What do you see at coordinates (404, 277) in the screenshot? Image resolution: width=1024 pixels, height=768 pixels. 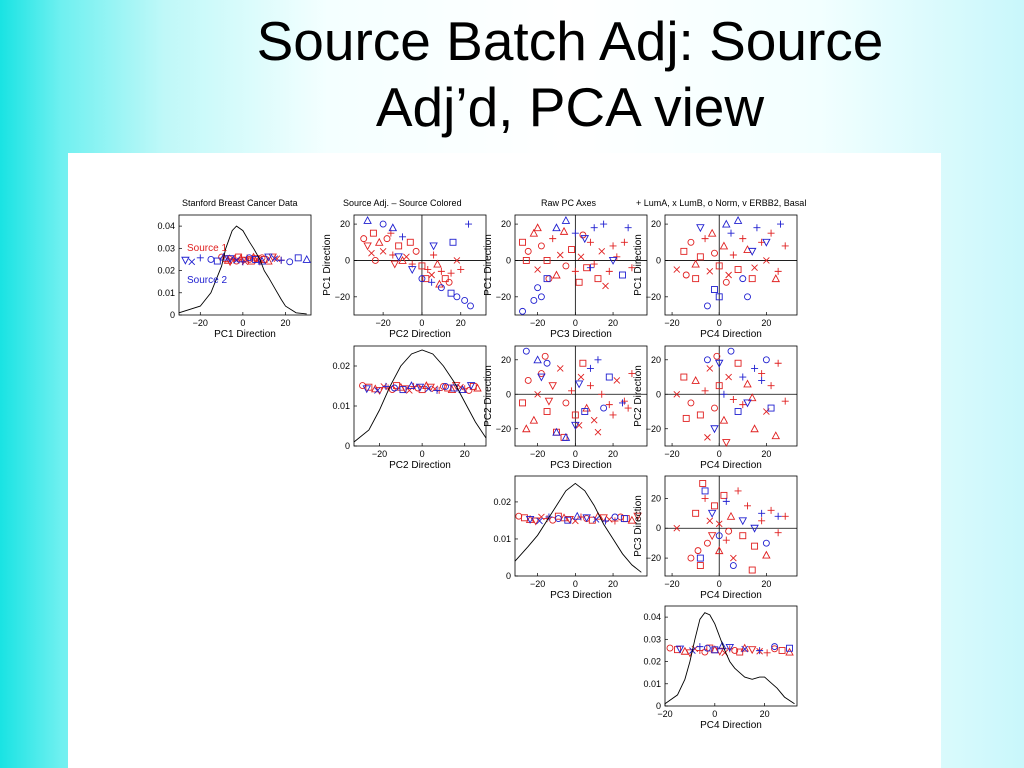 I see `panel-pc2-vs-pc1: −20 0 20 −20 0 20 PC2 Direction PC1 Direction` at bounding box center [404, 277].